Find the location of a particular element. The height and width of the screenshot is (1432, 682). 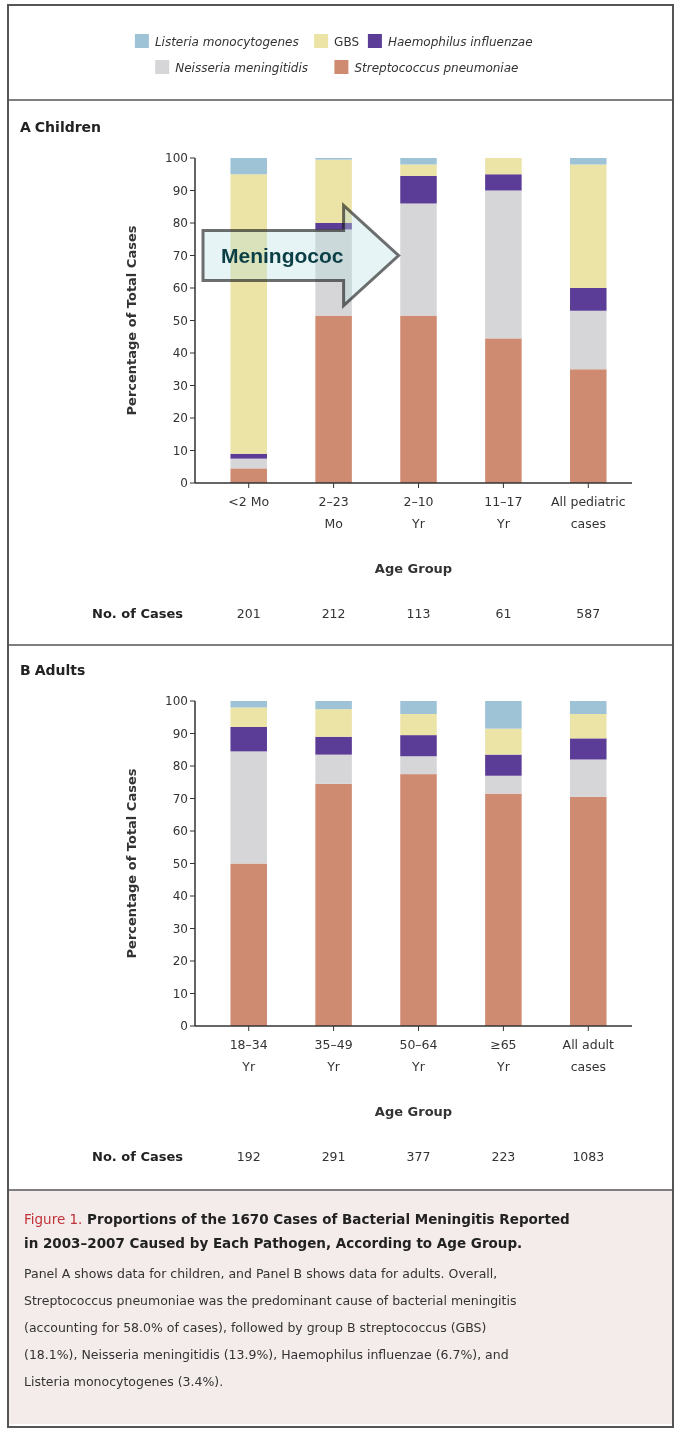

legend-label: Listeria monocytogenes is located at coordinates (226, 42).